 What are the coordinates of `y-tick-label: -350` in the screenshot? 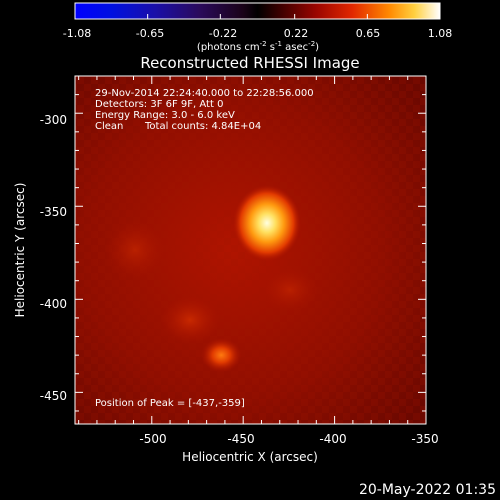 It's located at (53, 212).